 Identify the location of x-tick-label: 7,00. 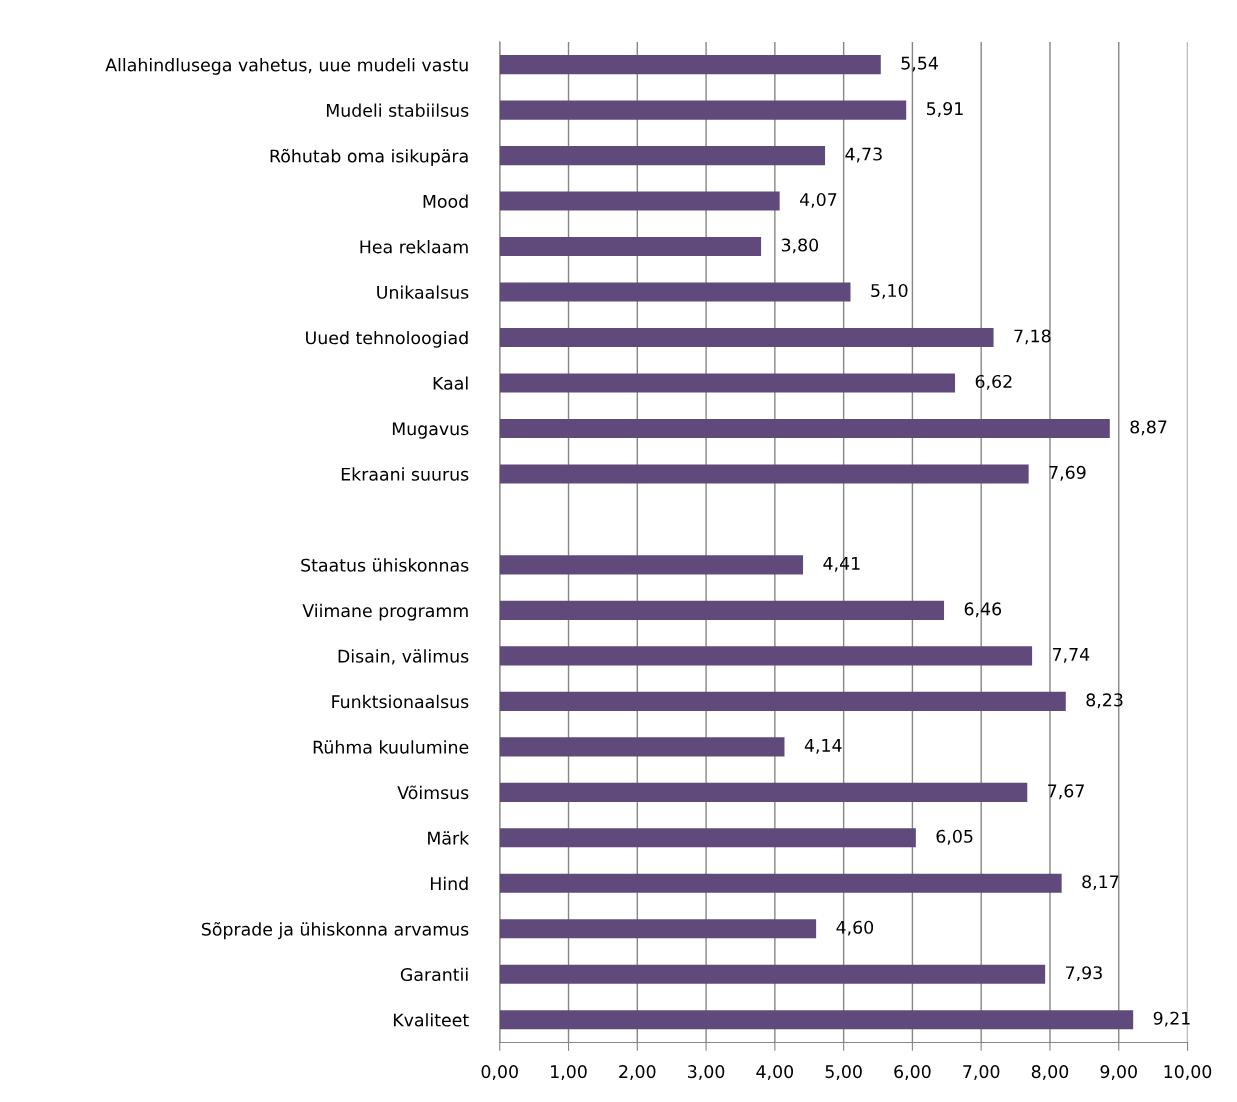
(981, 1072).